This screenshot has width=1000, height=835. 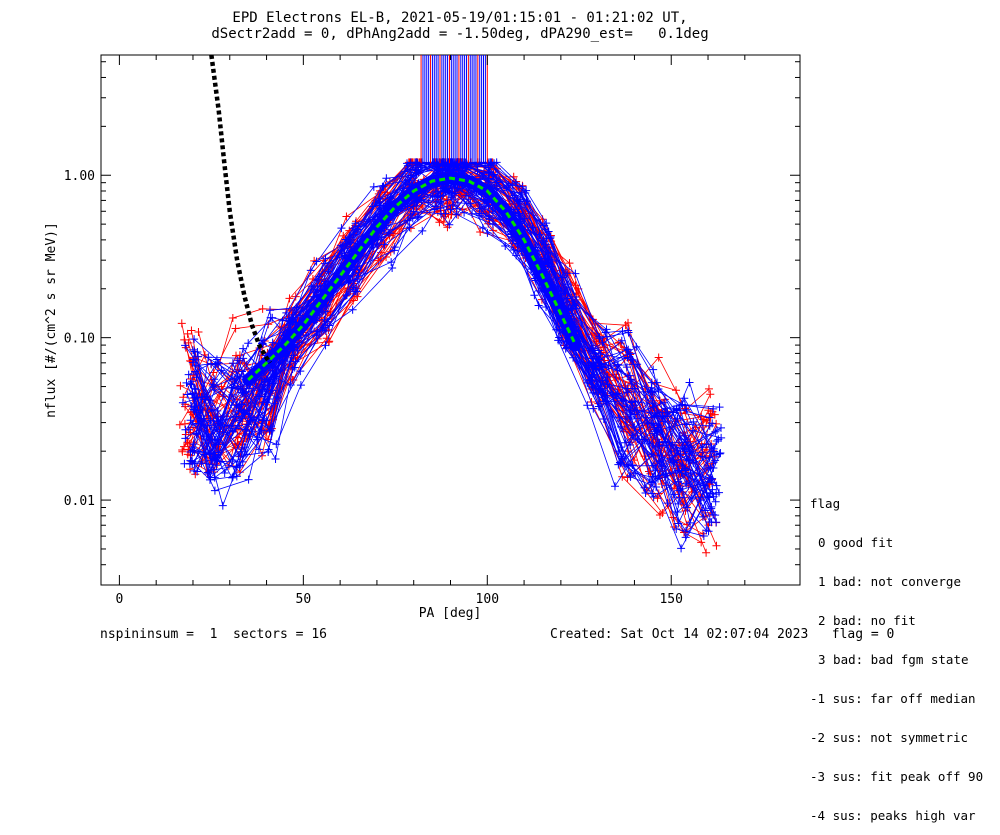 I want to click on y-tick-label: 1.00, so click(x=79, y=176).